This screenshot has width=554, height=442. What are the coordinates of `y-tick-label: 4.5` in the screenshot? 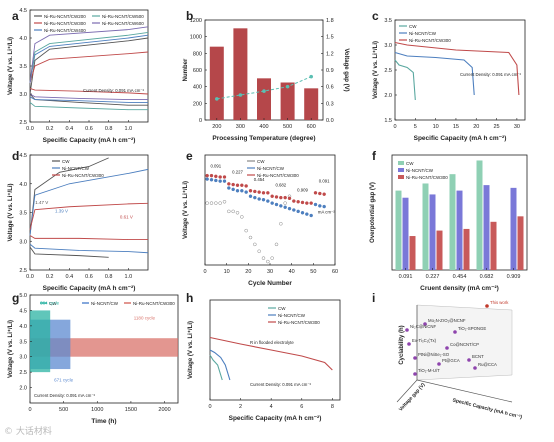 It's located at (23, 11).